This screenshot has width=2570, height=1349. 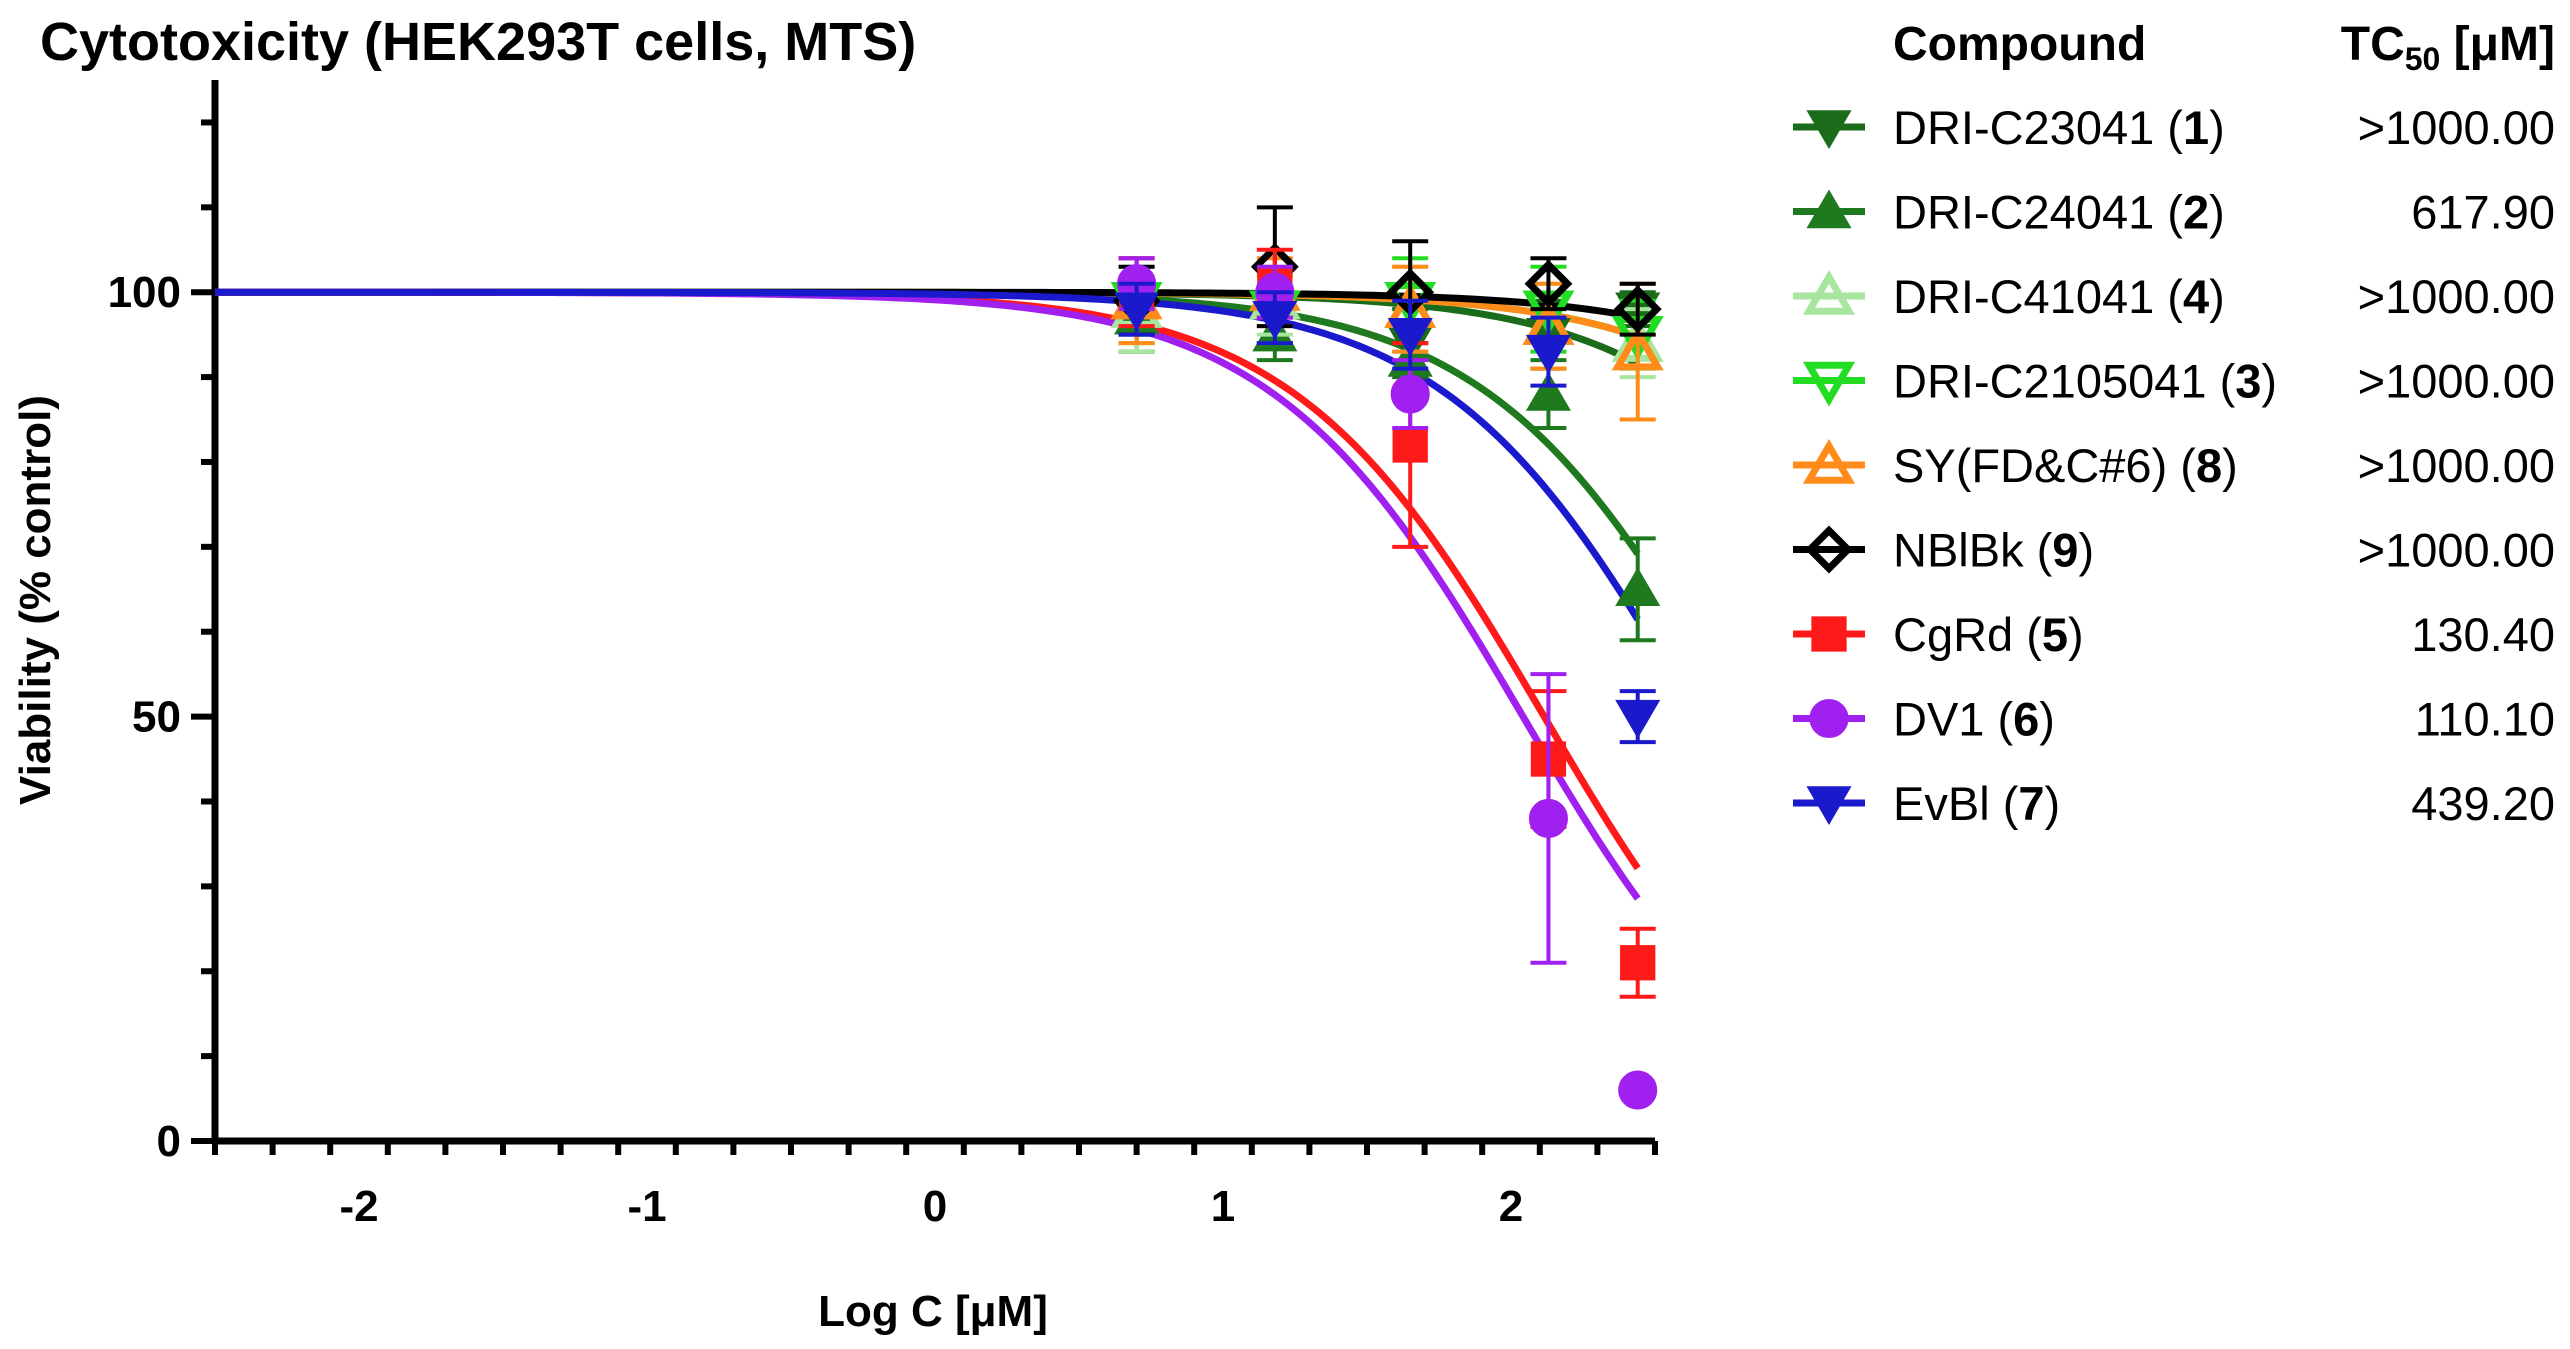 I want to click on legend-label: EvBl (7), so click(x=1976, y=803).